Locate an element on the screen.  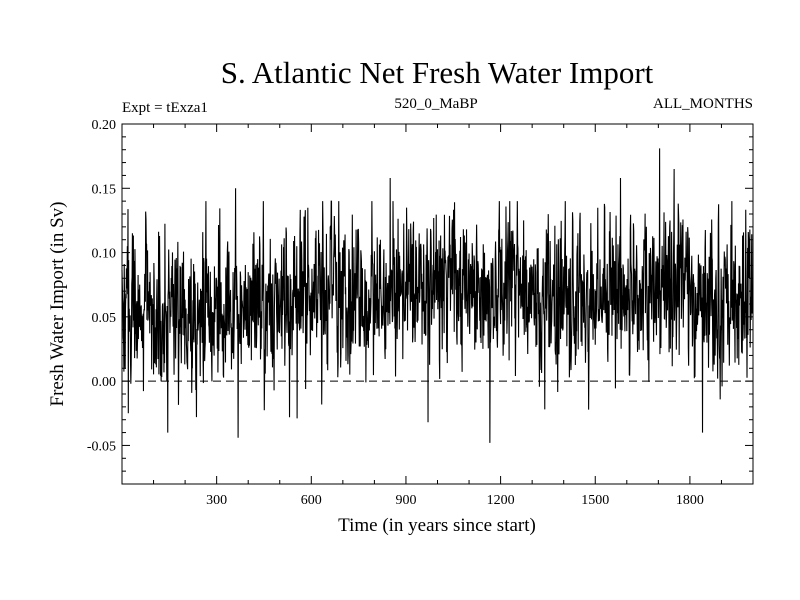
y-tick-label: 0.00 is located at coordinates (104, 382).